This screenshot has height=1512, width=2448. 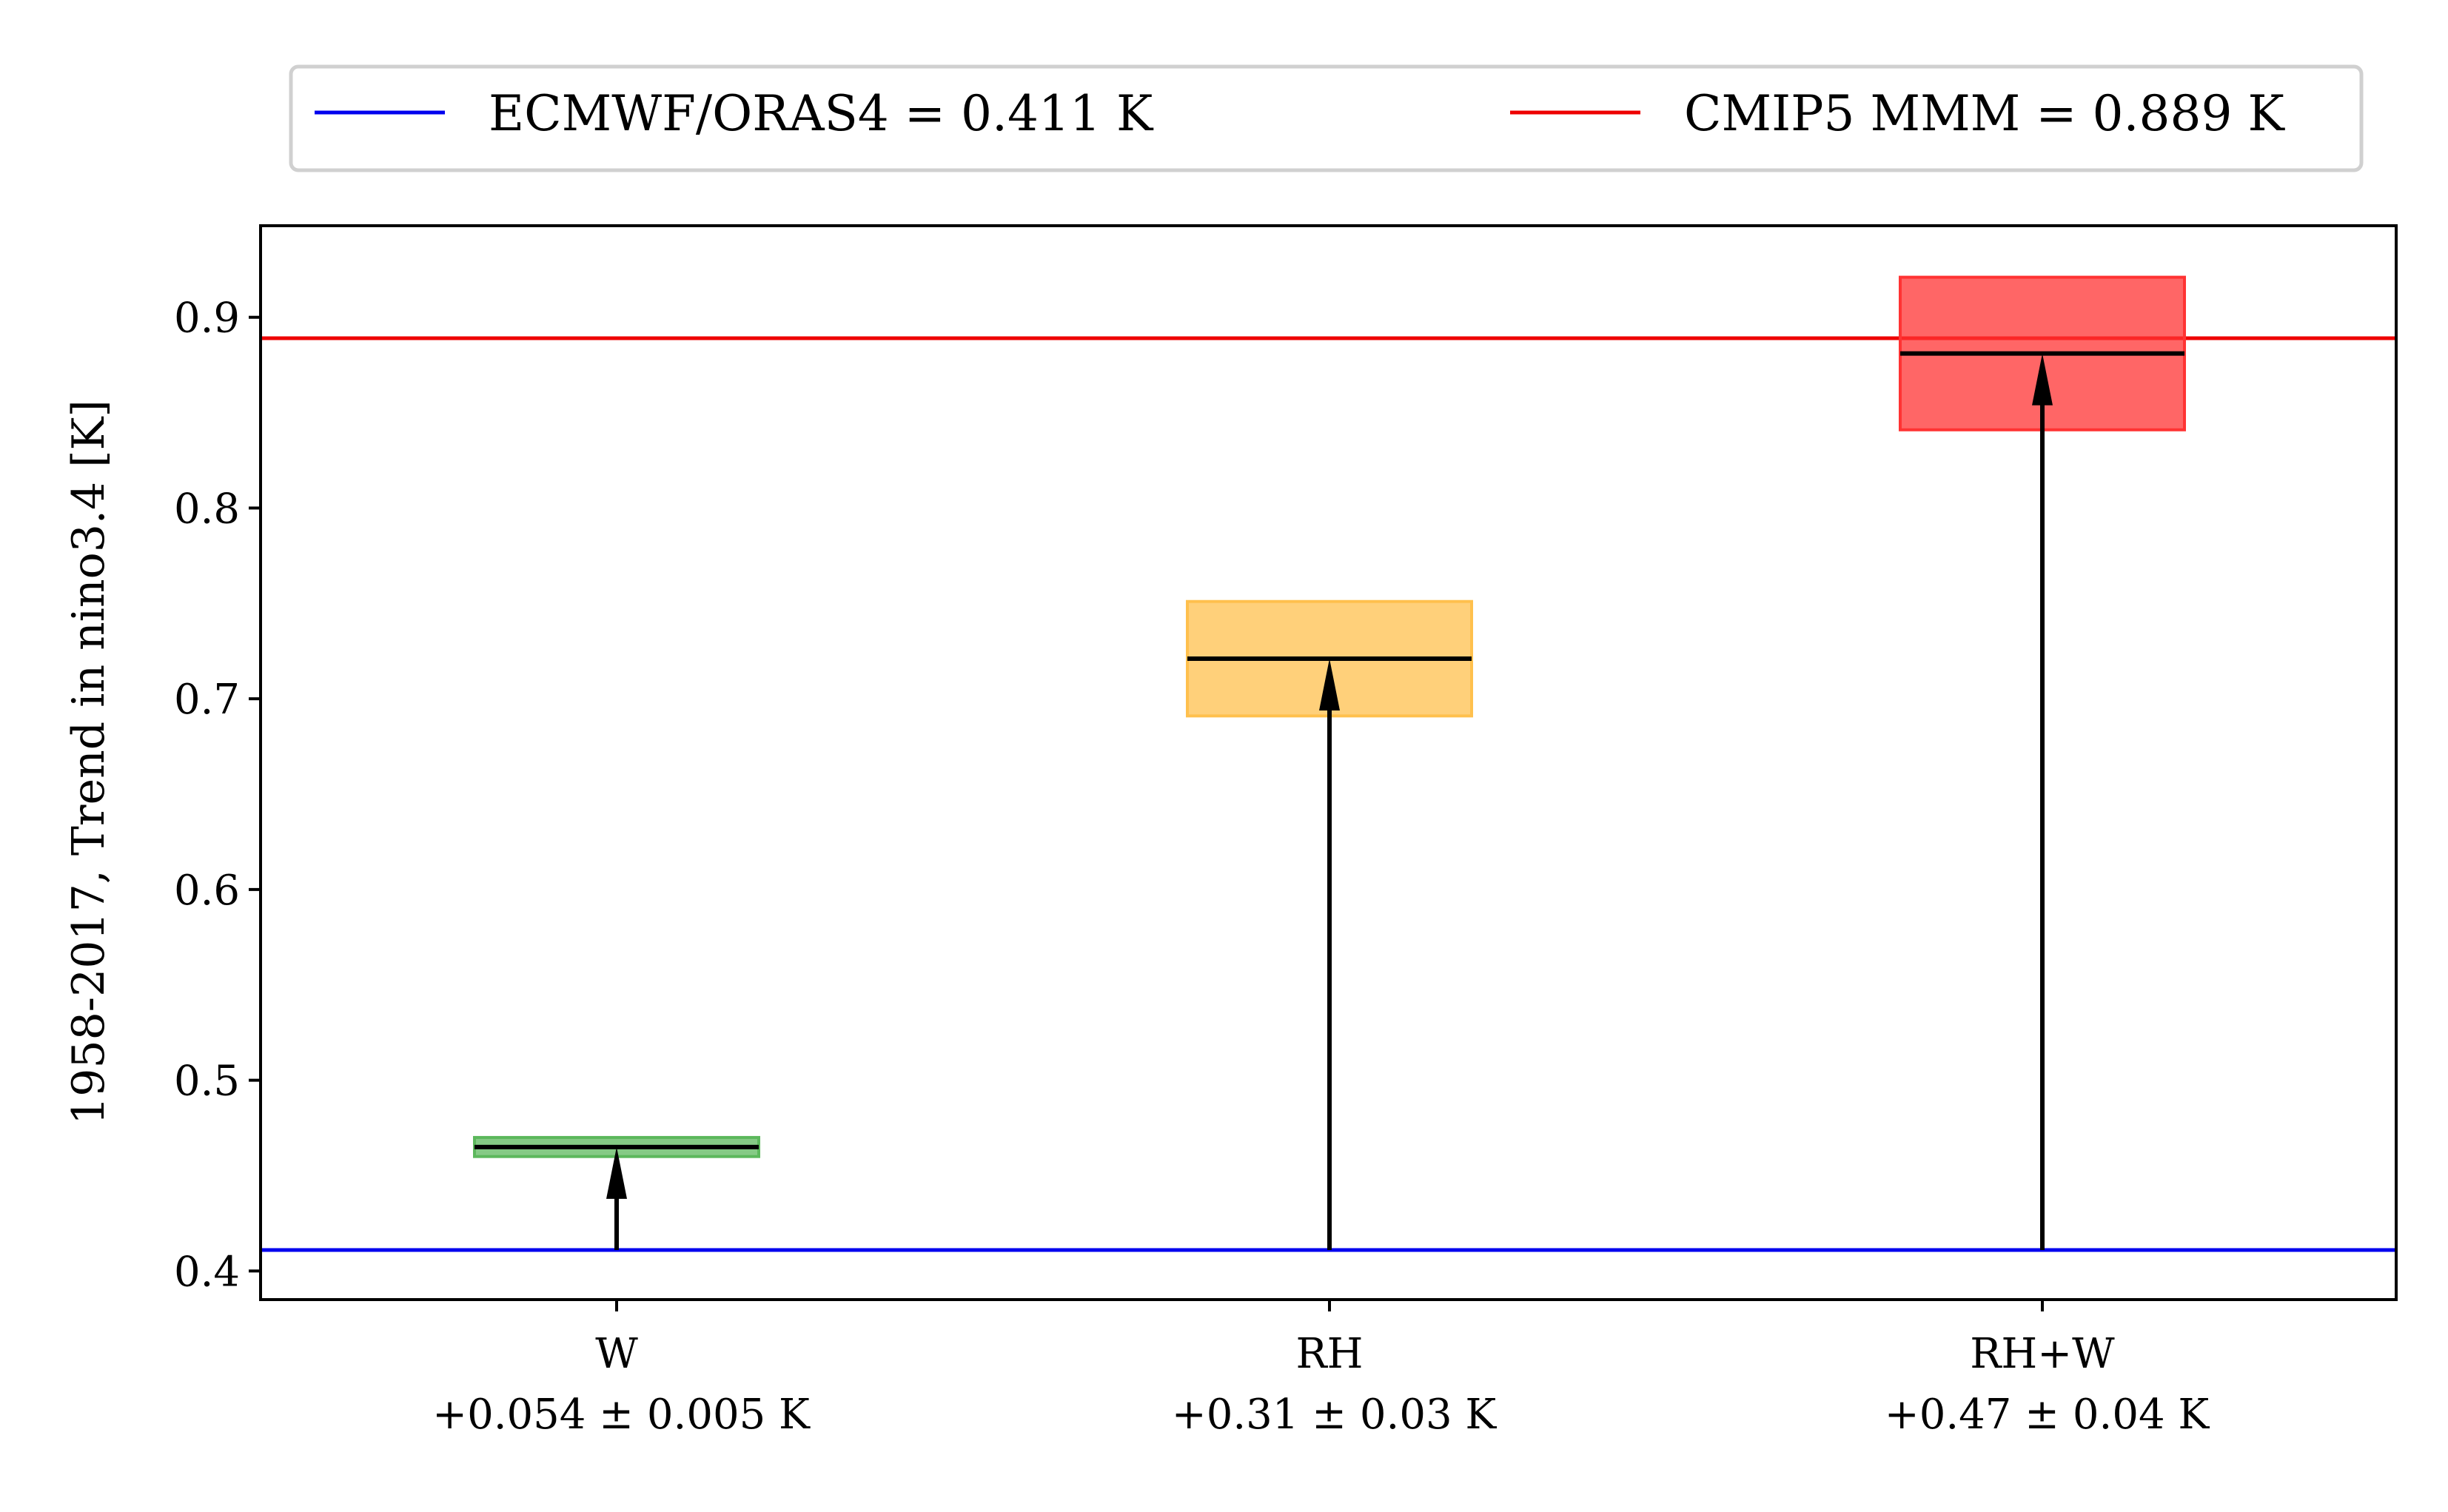 What do you see at coordinates (1985, 114) in the screenshot?
I see `legend-label: CMIP5 MMM = 0.889 K` at bounding box center [1985, 114].